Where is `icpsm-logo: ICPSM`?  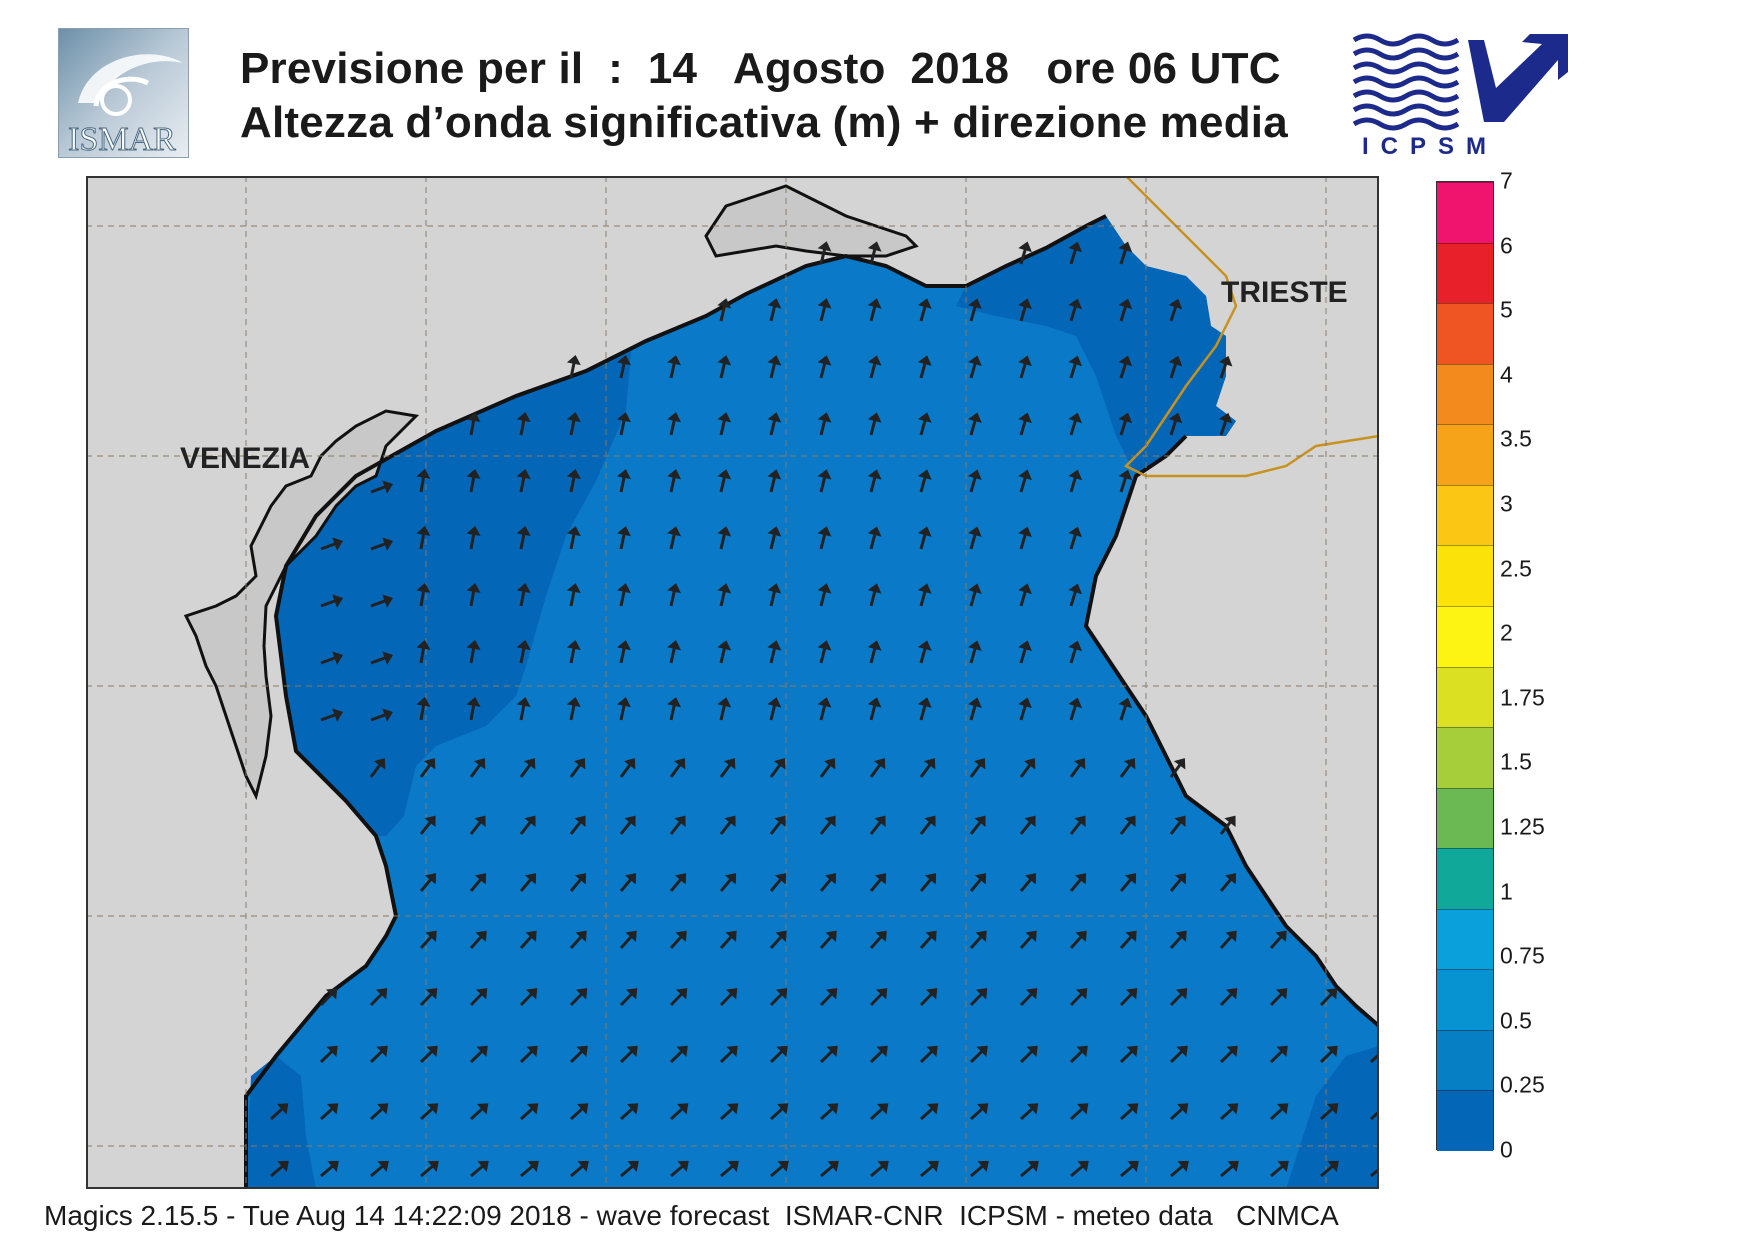 icpsm-logo: ICPSM is located at coordinates (1466, 95).